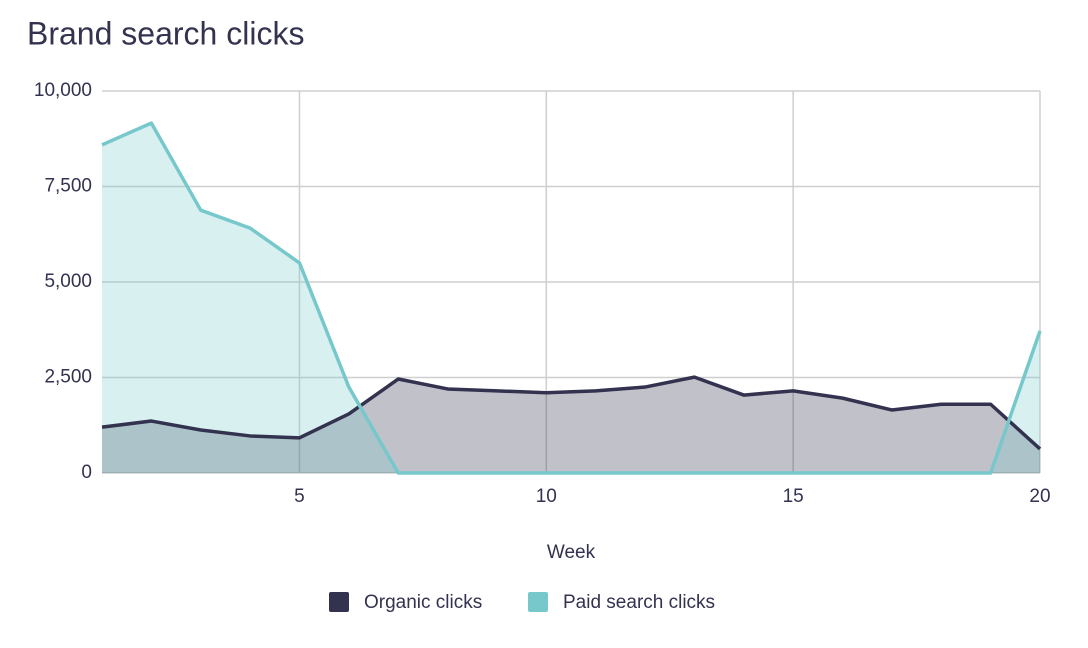  I want to click on area, so click(571, 425).